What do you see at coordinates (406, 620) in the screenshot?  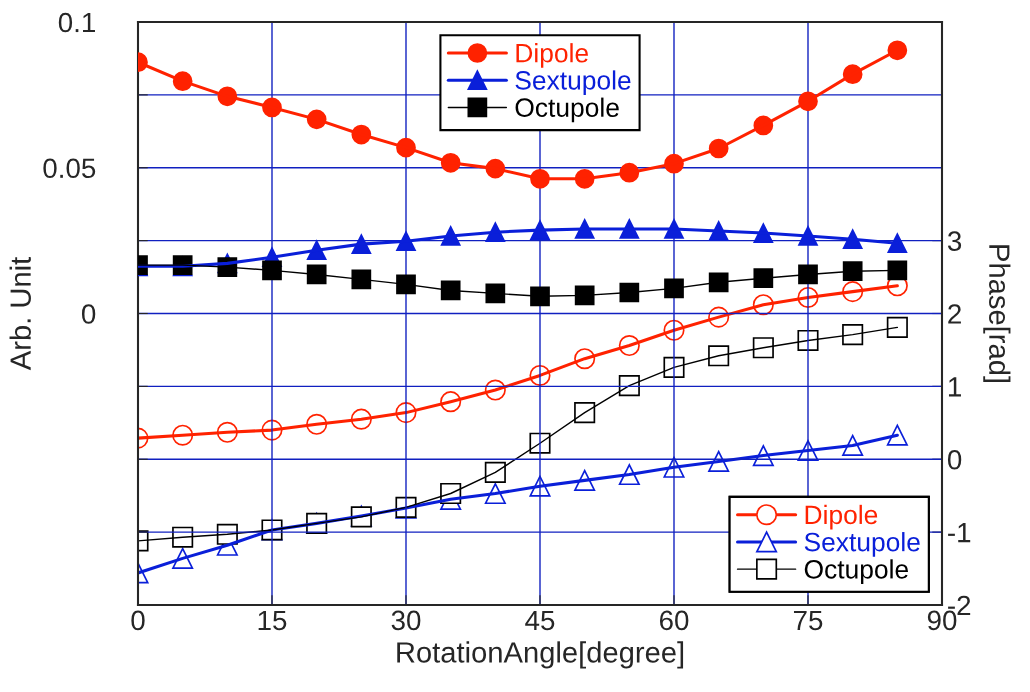 I see `x-tick-label: 30` at bounding box center [406, 620].